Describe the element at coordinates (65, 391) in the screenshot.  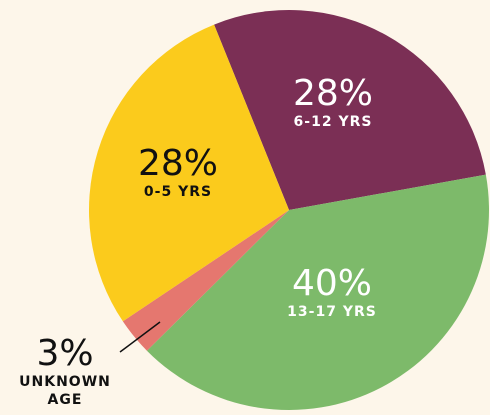
I see `category-label: UNKNOWN AGE` at that location.